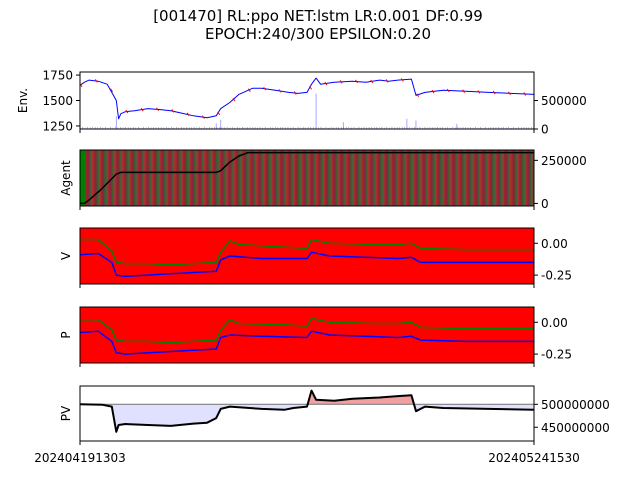 This screenshot has height=480, width=640. I want to click on x-tick-end: 202405241530, so click(534, 458).